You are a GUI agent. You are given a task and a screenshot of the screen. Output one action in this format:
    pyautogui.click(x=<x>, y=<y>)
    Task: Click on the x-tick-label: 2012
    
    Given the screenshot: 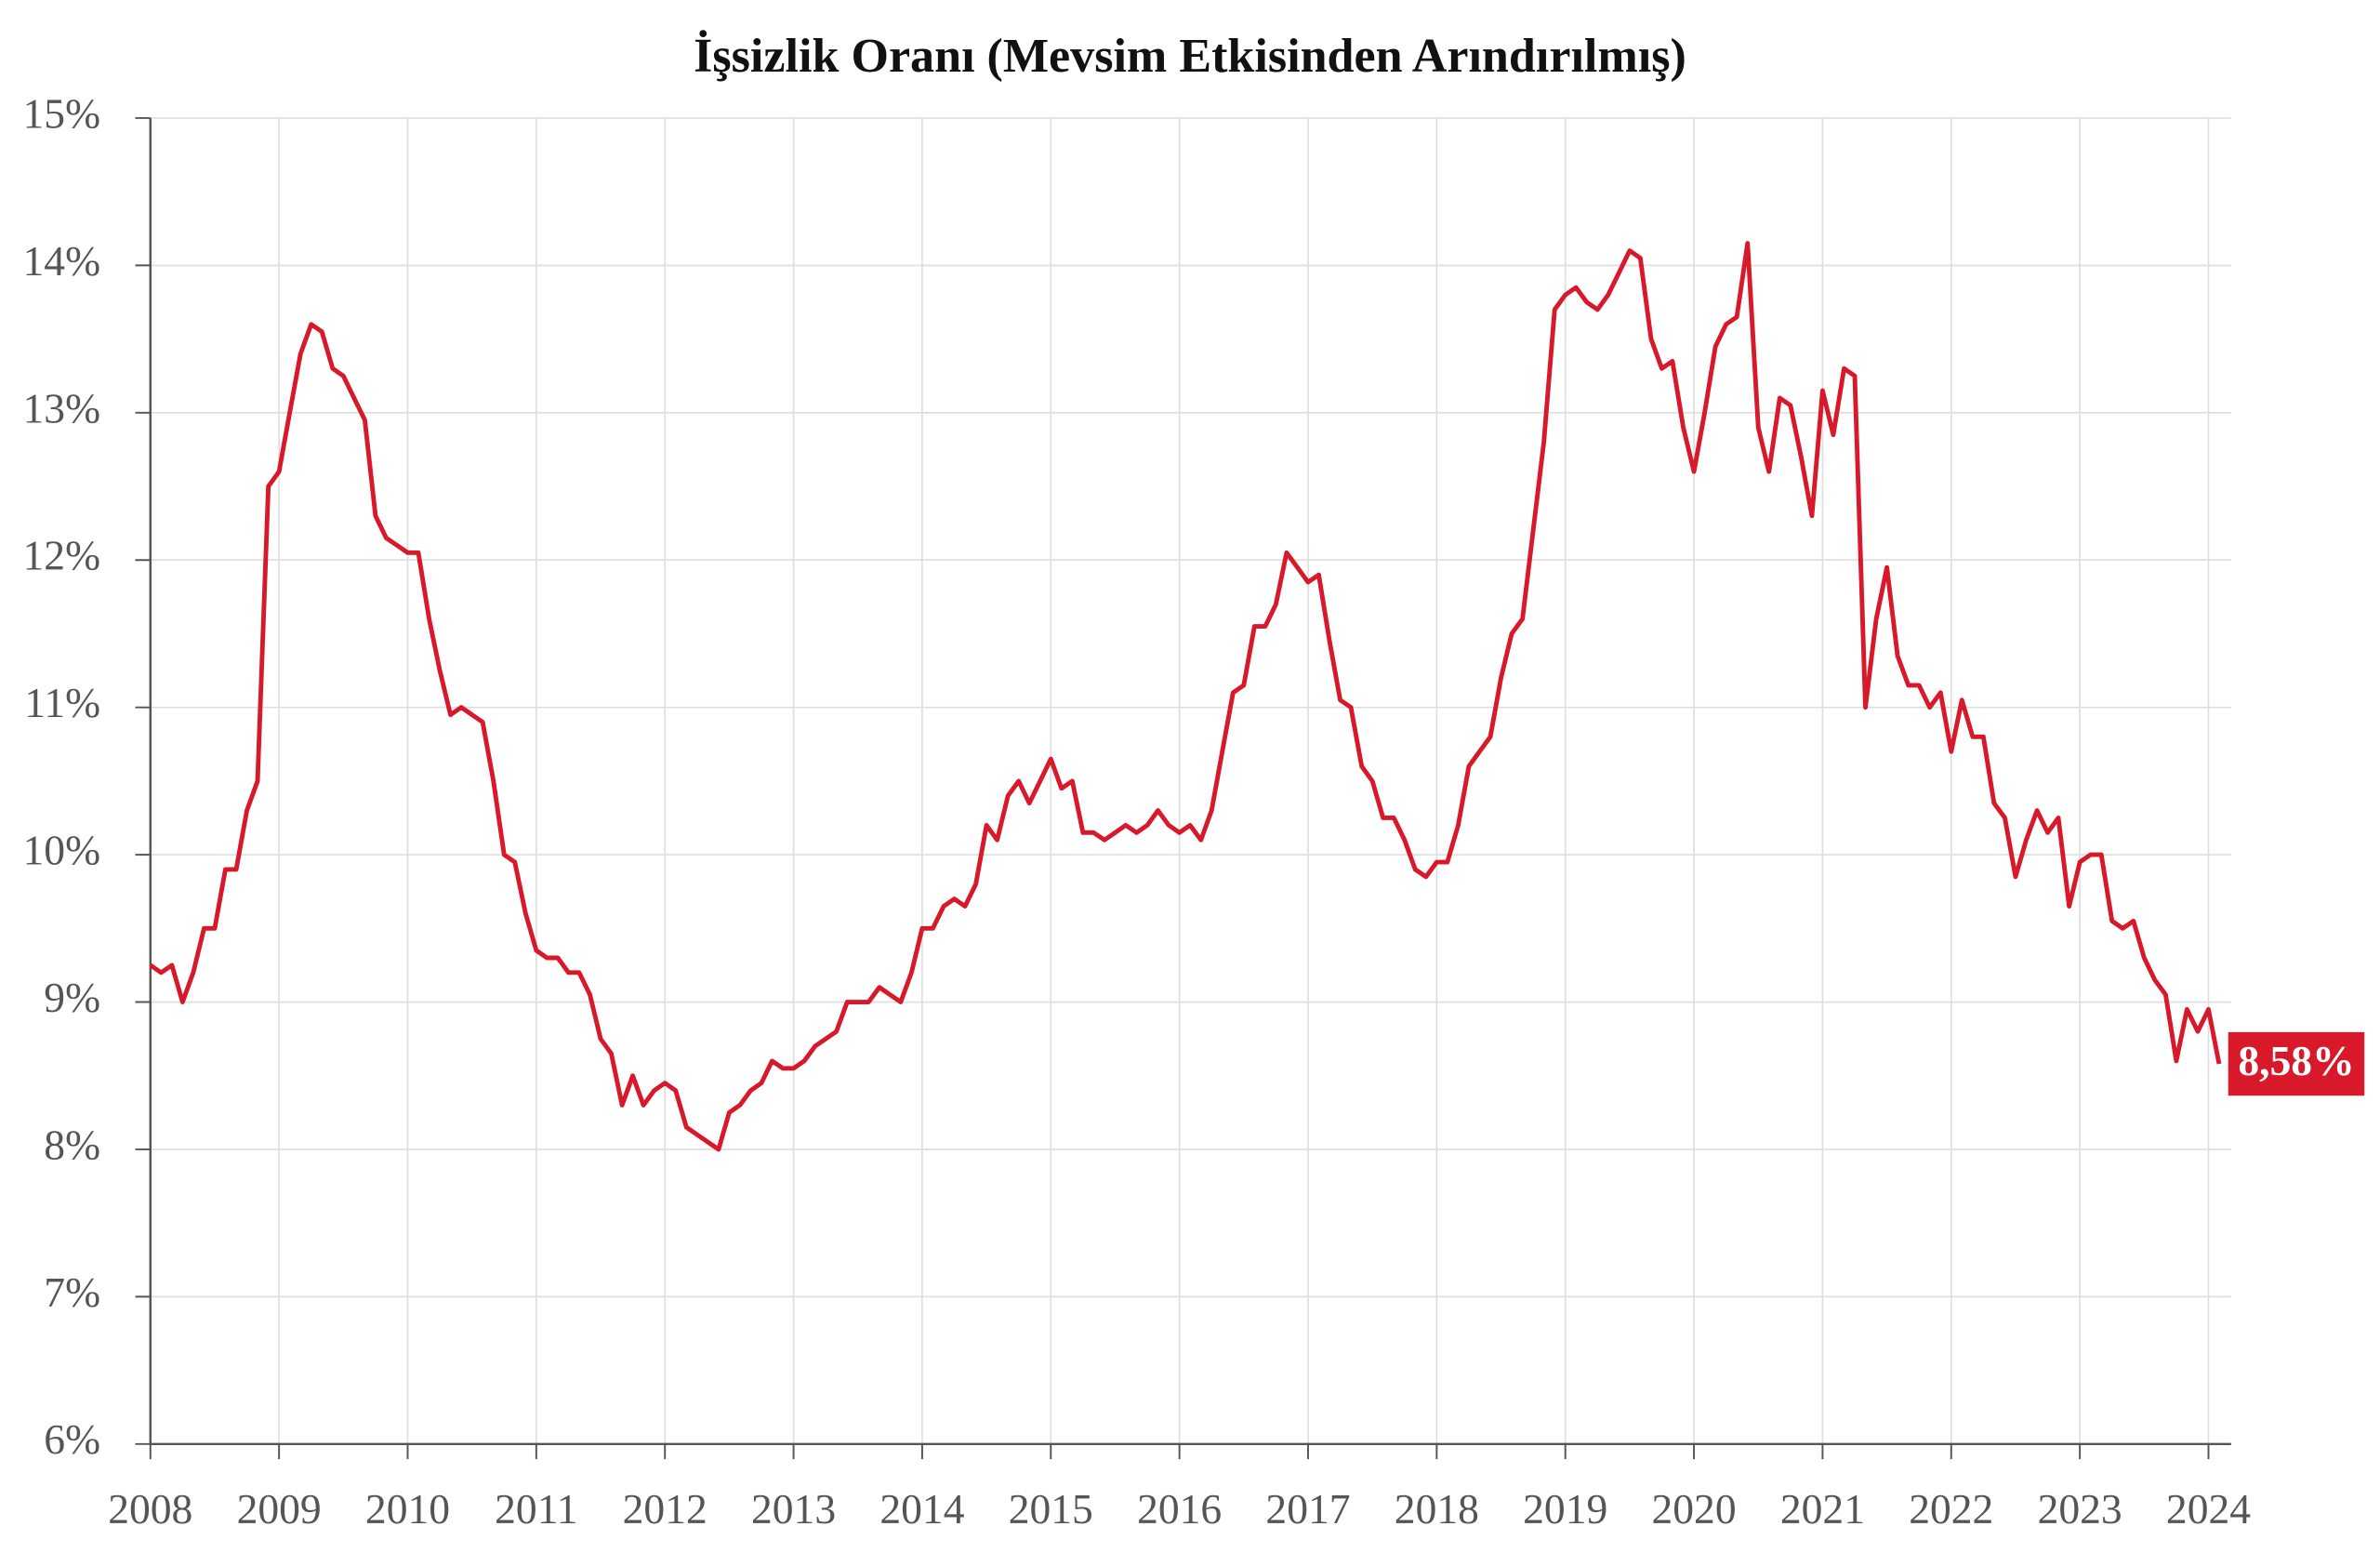 What is the action you would take?
    pyautogui.click(x=665, y=1509)
    